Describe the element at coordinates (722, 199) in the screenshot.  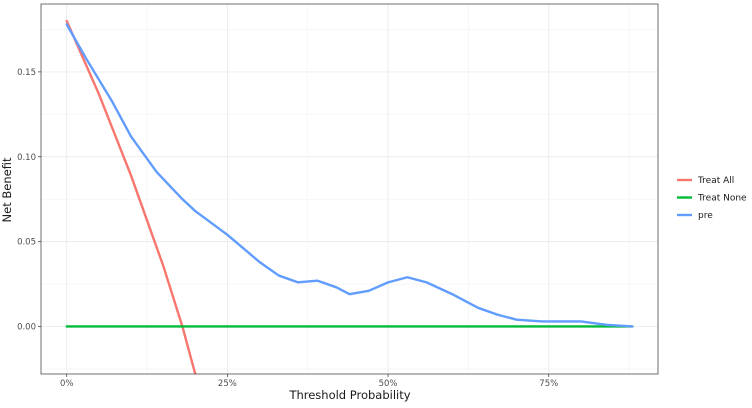
I see `legend-label-treat-none: Treat None` at that location.